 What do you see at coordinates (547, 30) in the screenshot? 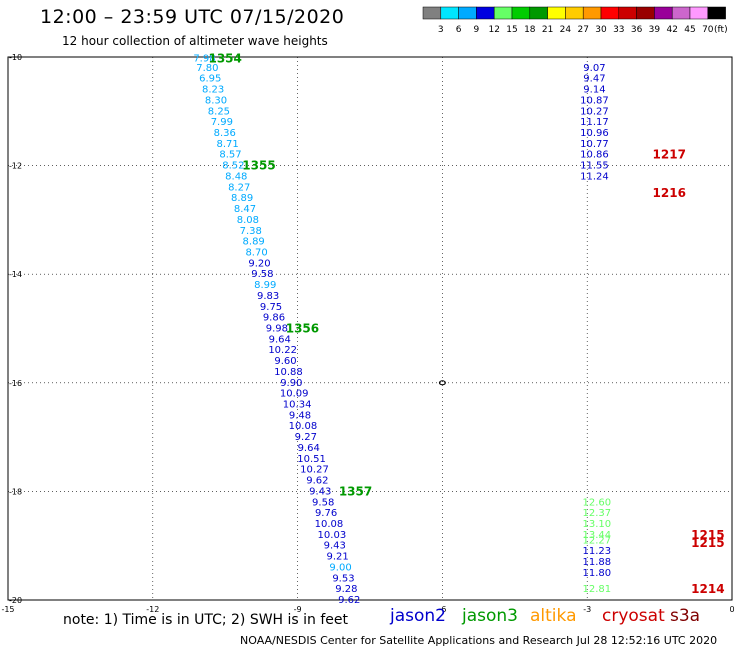
I see `colorbar-label: 21` at bounding box center [547, 30].